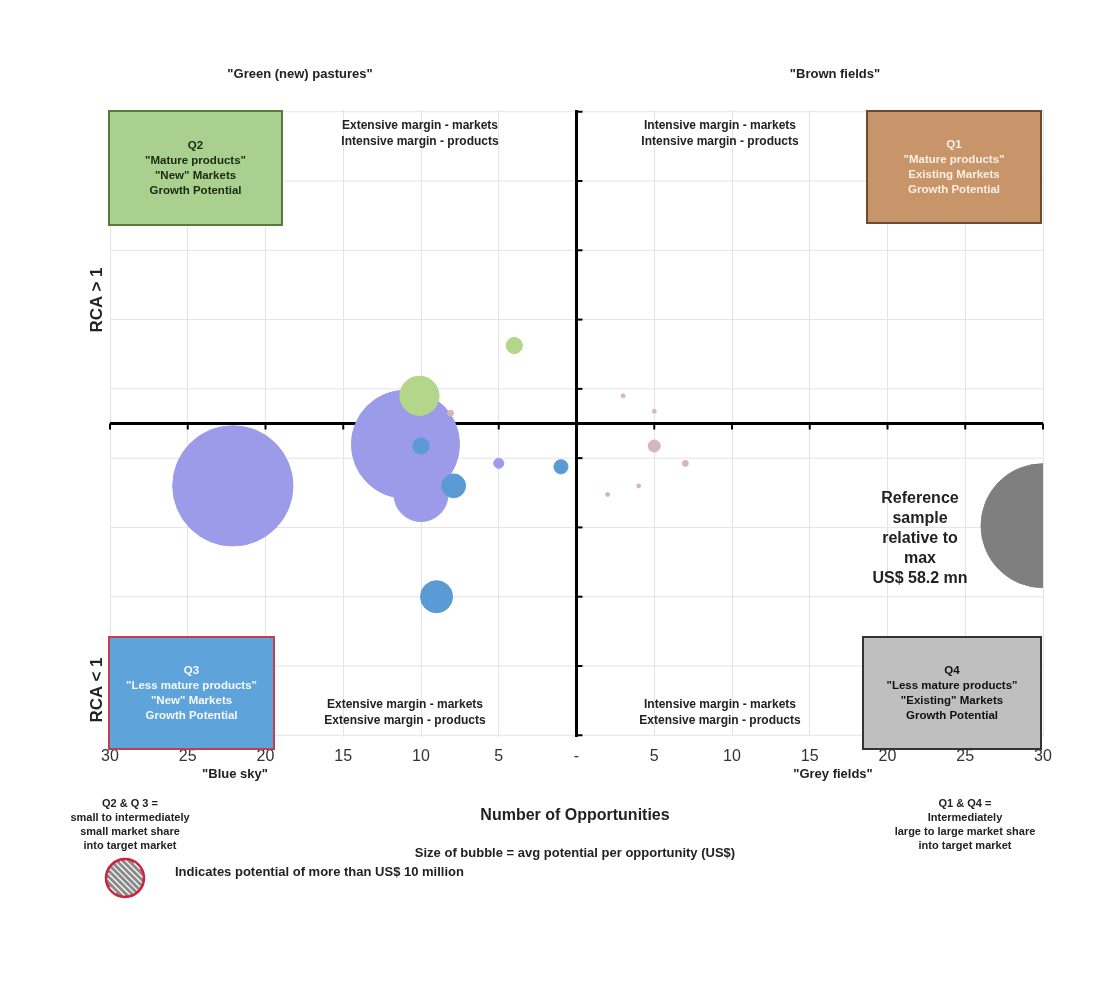 The image size is (1113, 998). What do you see at coordinates (965, 824) in the screenshot?
I see `text: Q1 & Q4 = Intermediately large to large market share into target market` at bounding box center [965, 824].